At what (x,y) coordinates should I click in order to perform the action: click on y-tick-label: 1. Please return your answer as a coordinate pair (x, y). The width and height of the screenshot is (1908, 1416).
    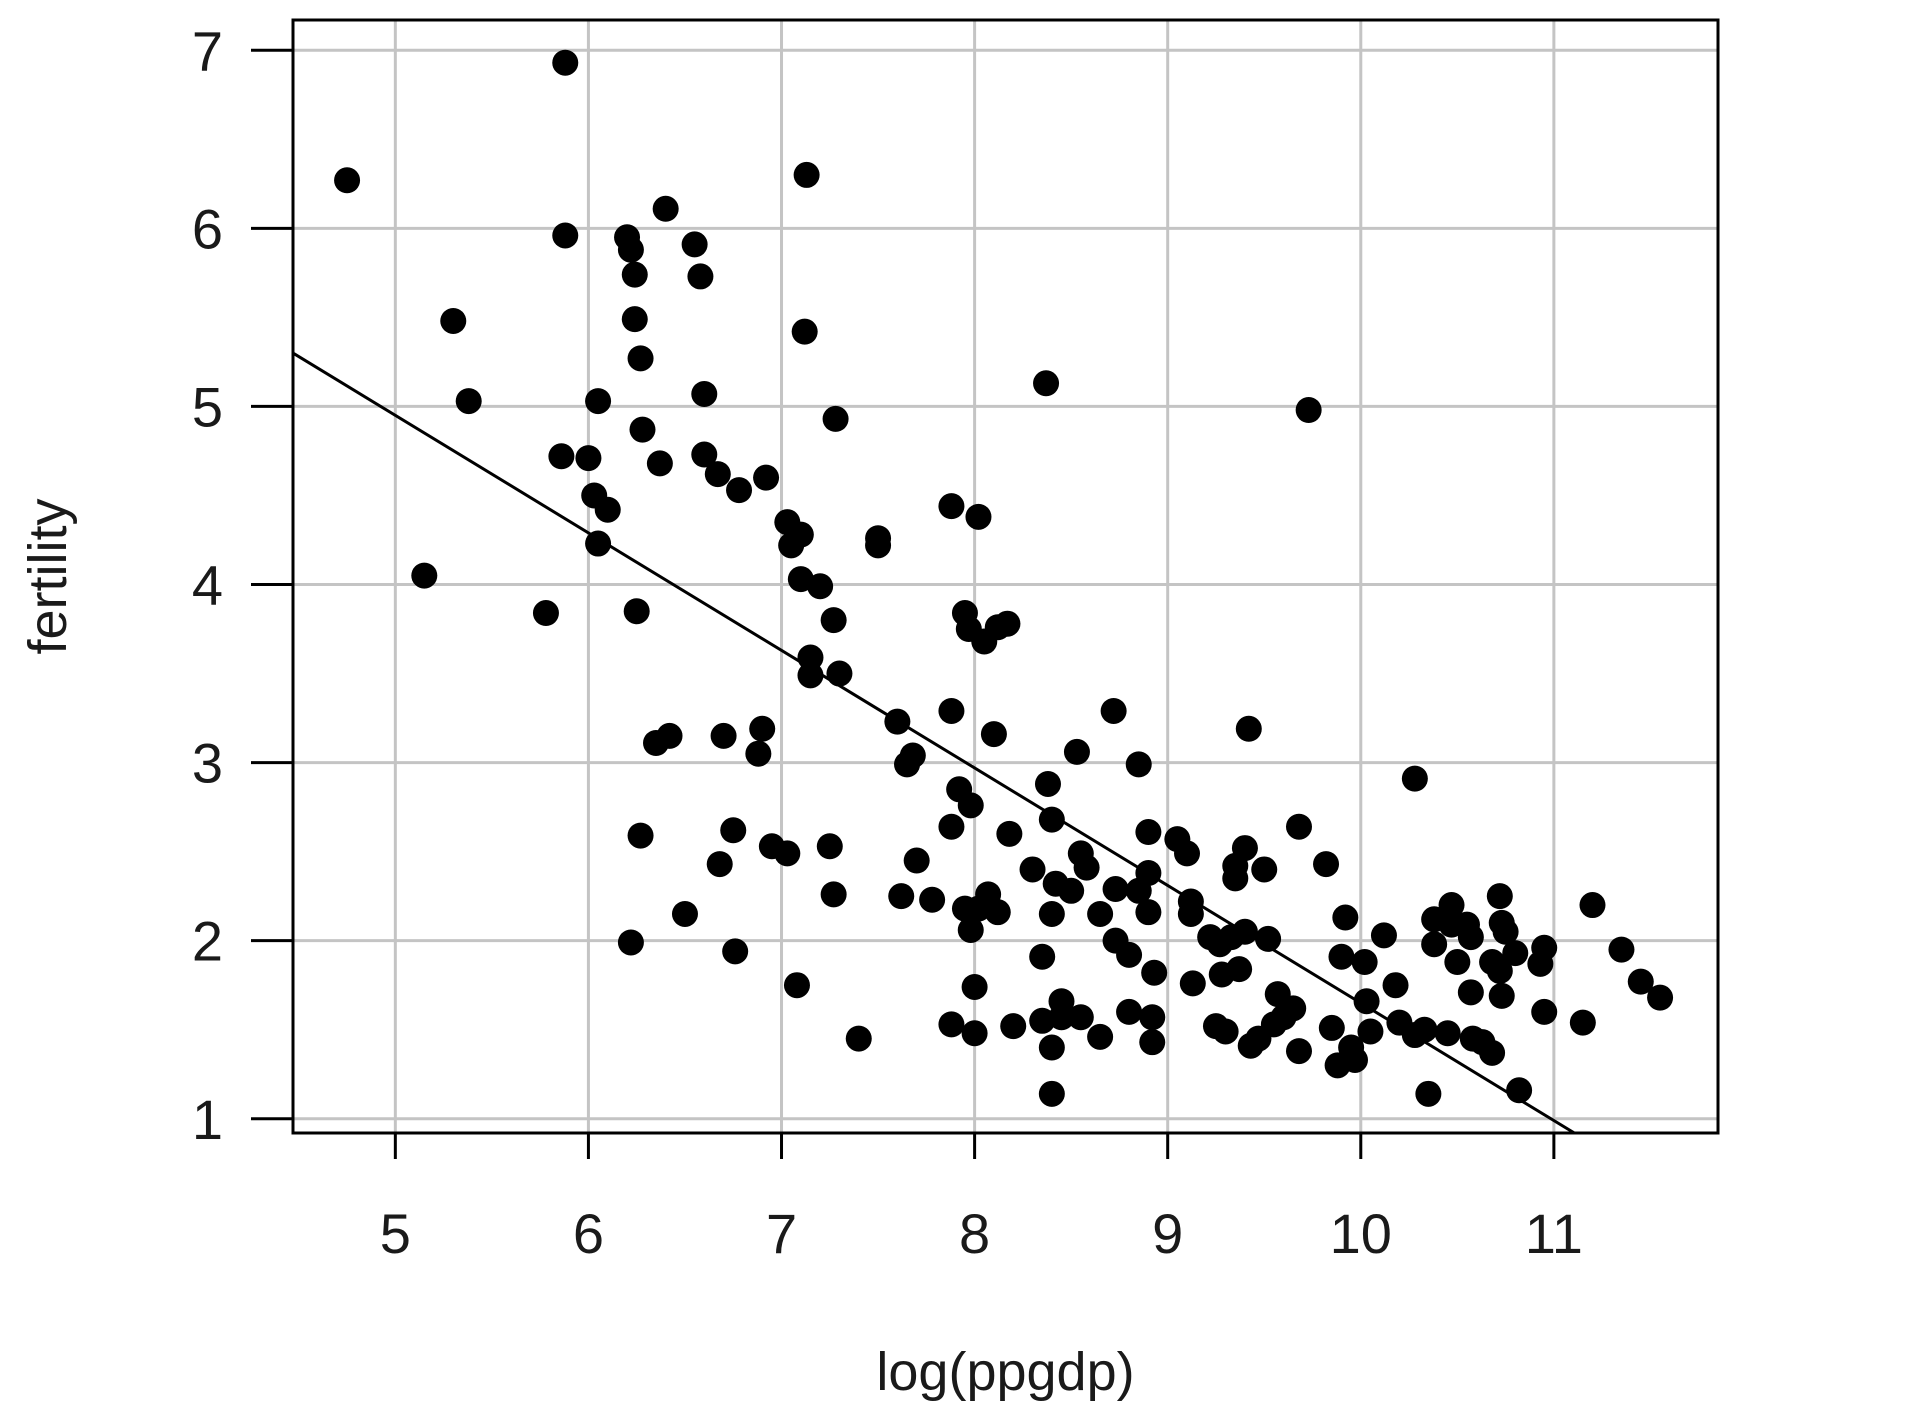
    Looking at the image, I should click on (207, 1119).